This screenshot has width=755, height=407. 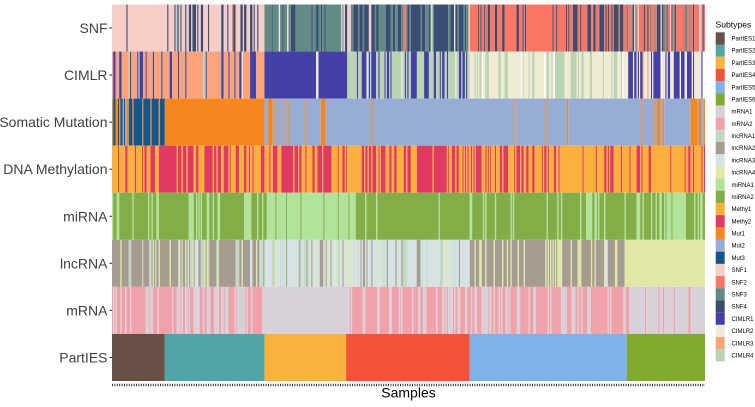 I want to click on svg-text: PartIES, so click(x=83, y=358).